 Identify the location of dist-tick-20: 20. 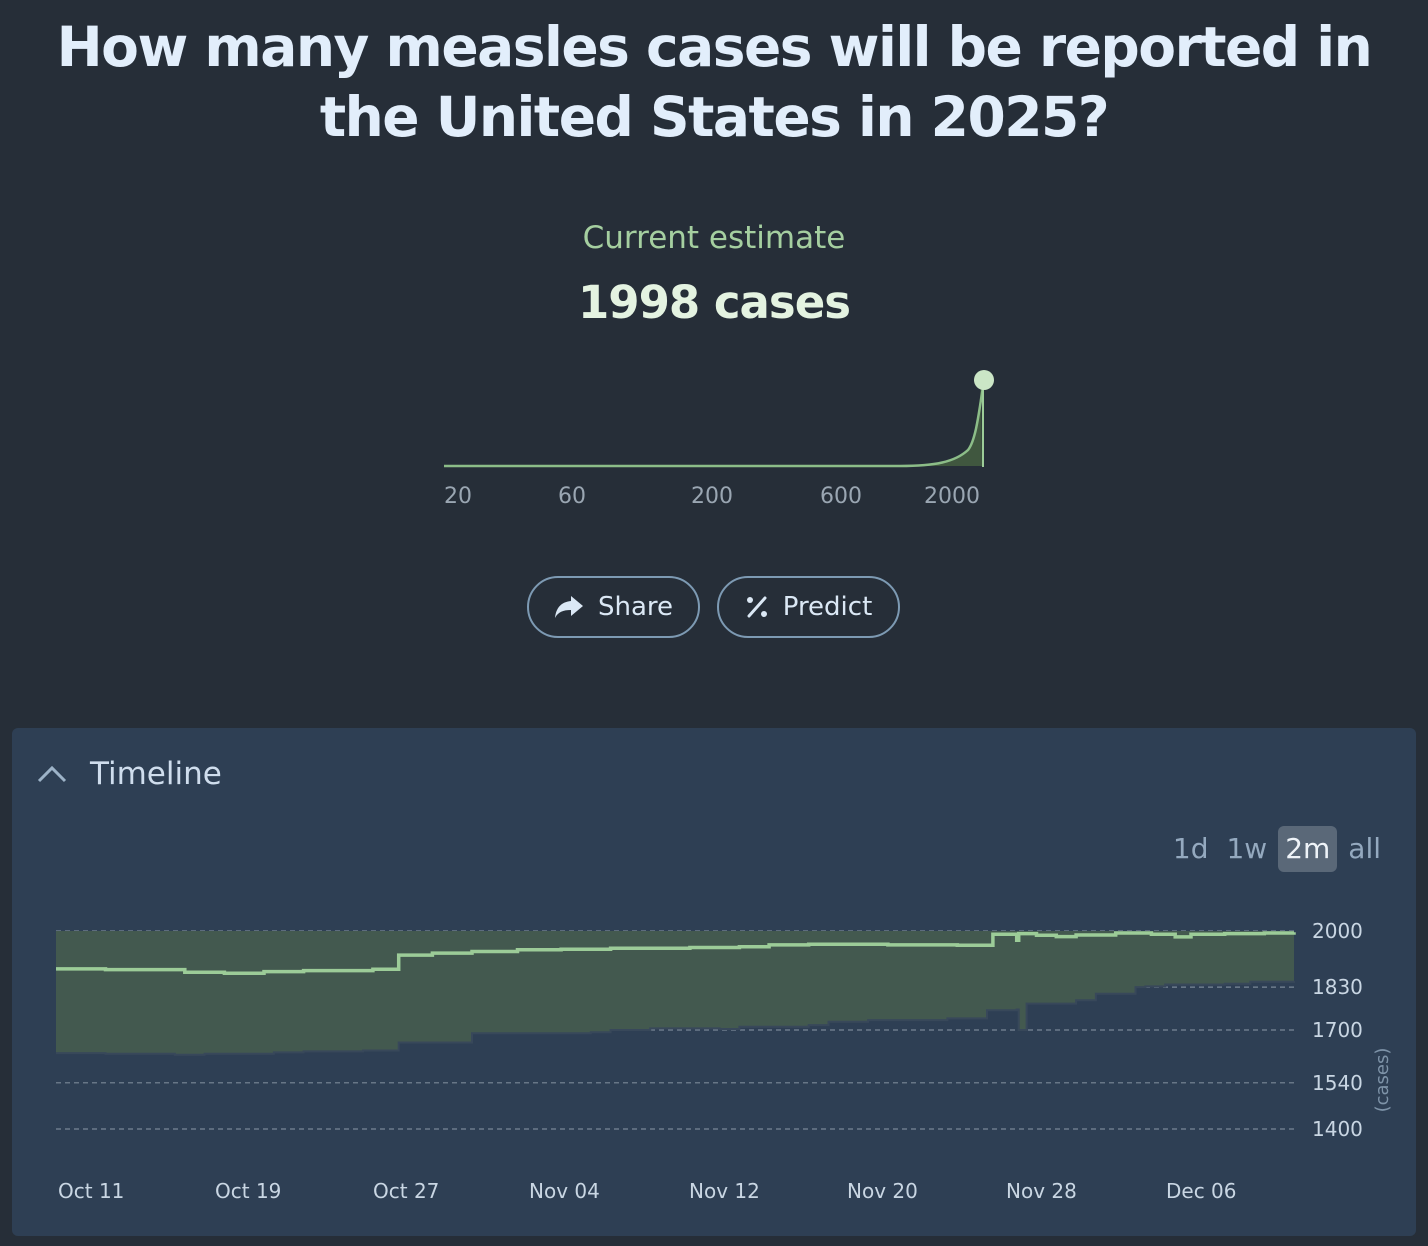
(458, 496).